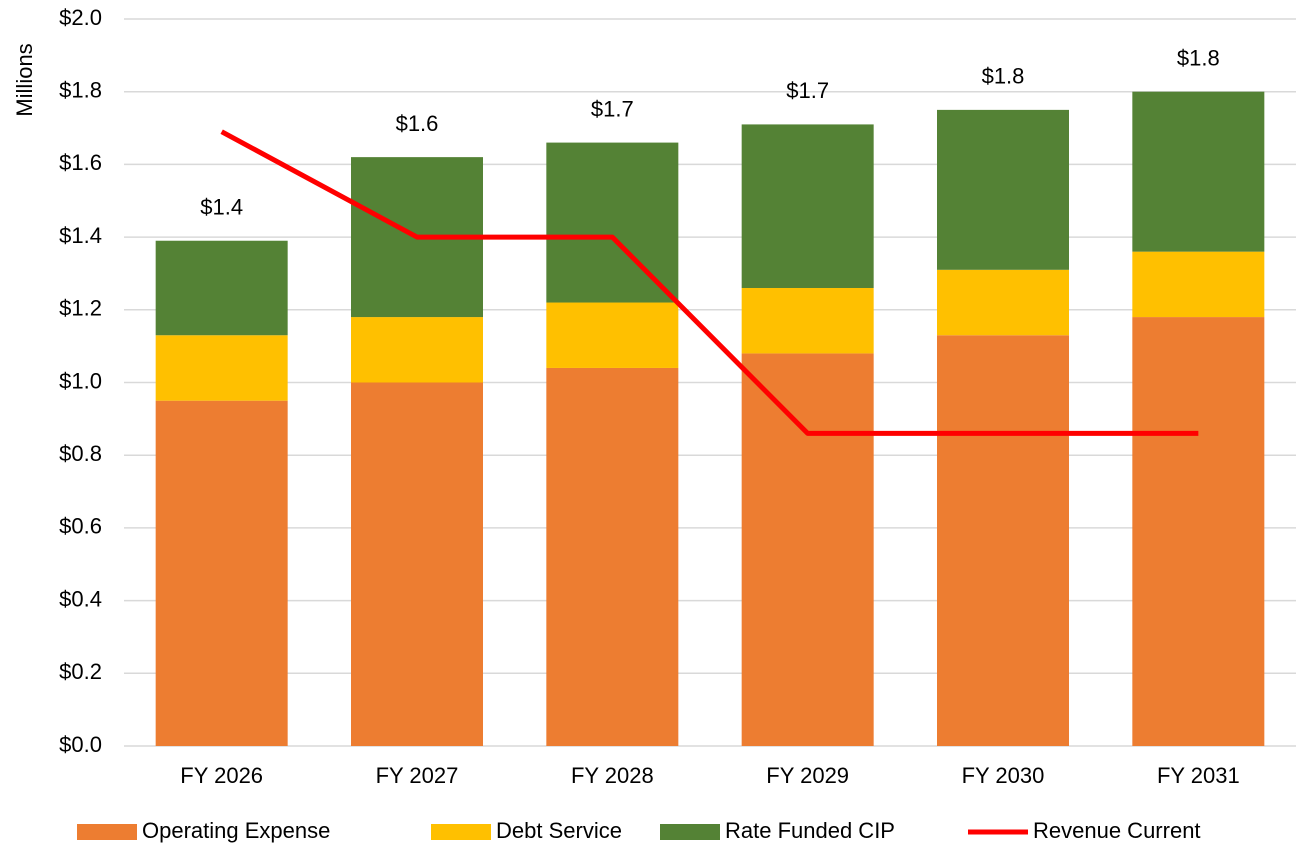 The height and width of the screenshot is (853, 1296). What do you see at coordinates (80, 380) in the screenshot?
I see `y-tick-label: $1.0` at bounding box center [80, 380].